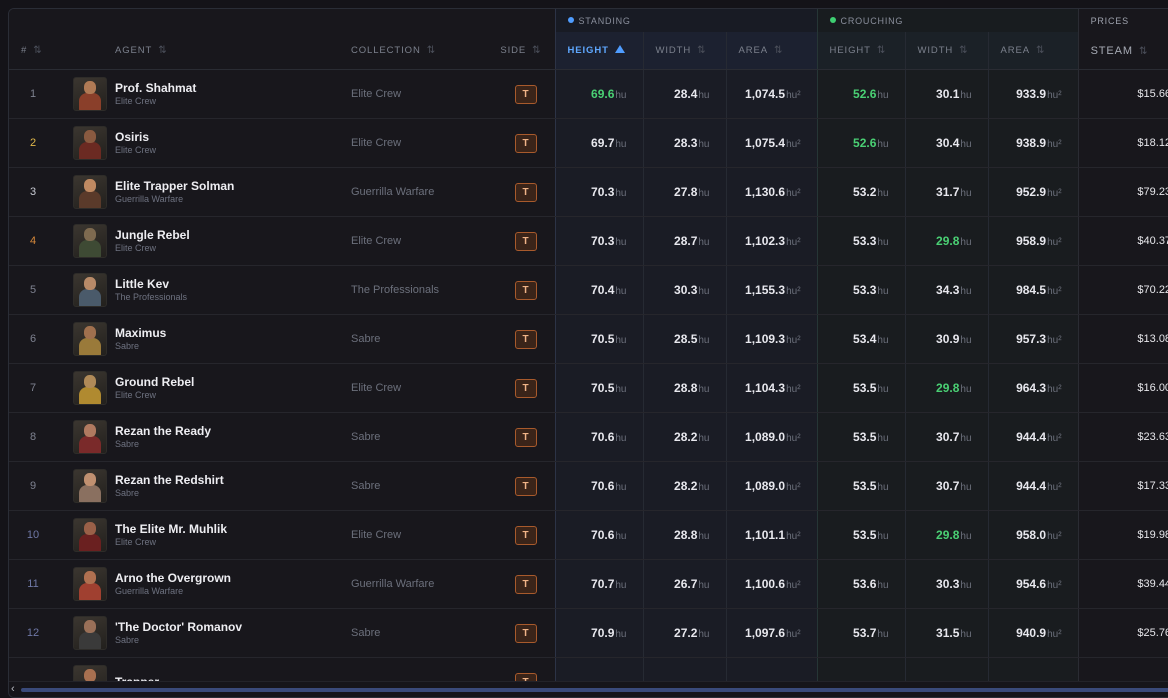 This screenshot has height=698, width=1168. What do you see at coordinates (227, 51) in the screenshot?
I see `col-header-agent: AGENT⇅` at bounding box center [227, 51].